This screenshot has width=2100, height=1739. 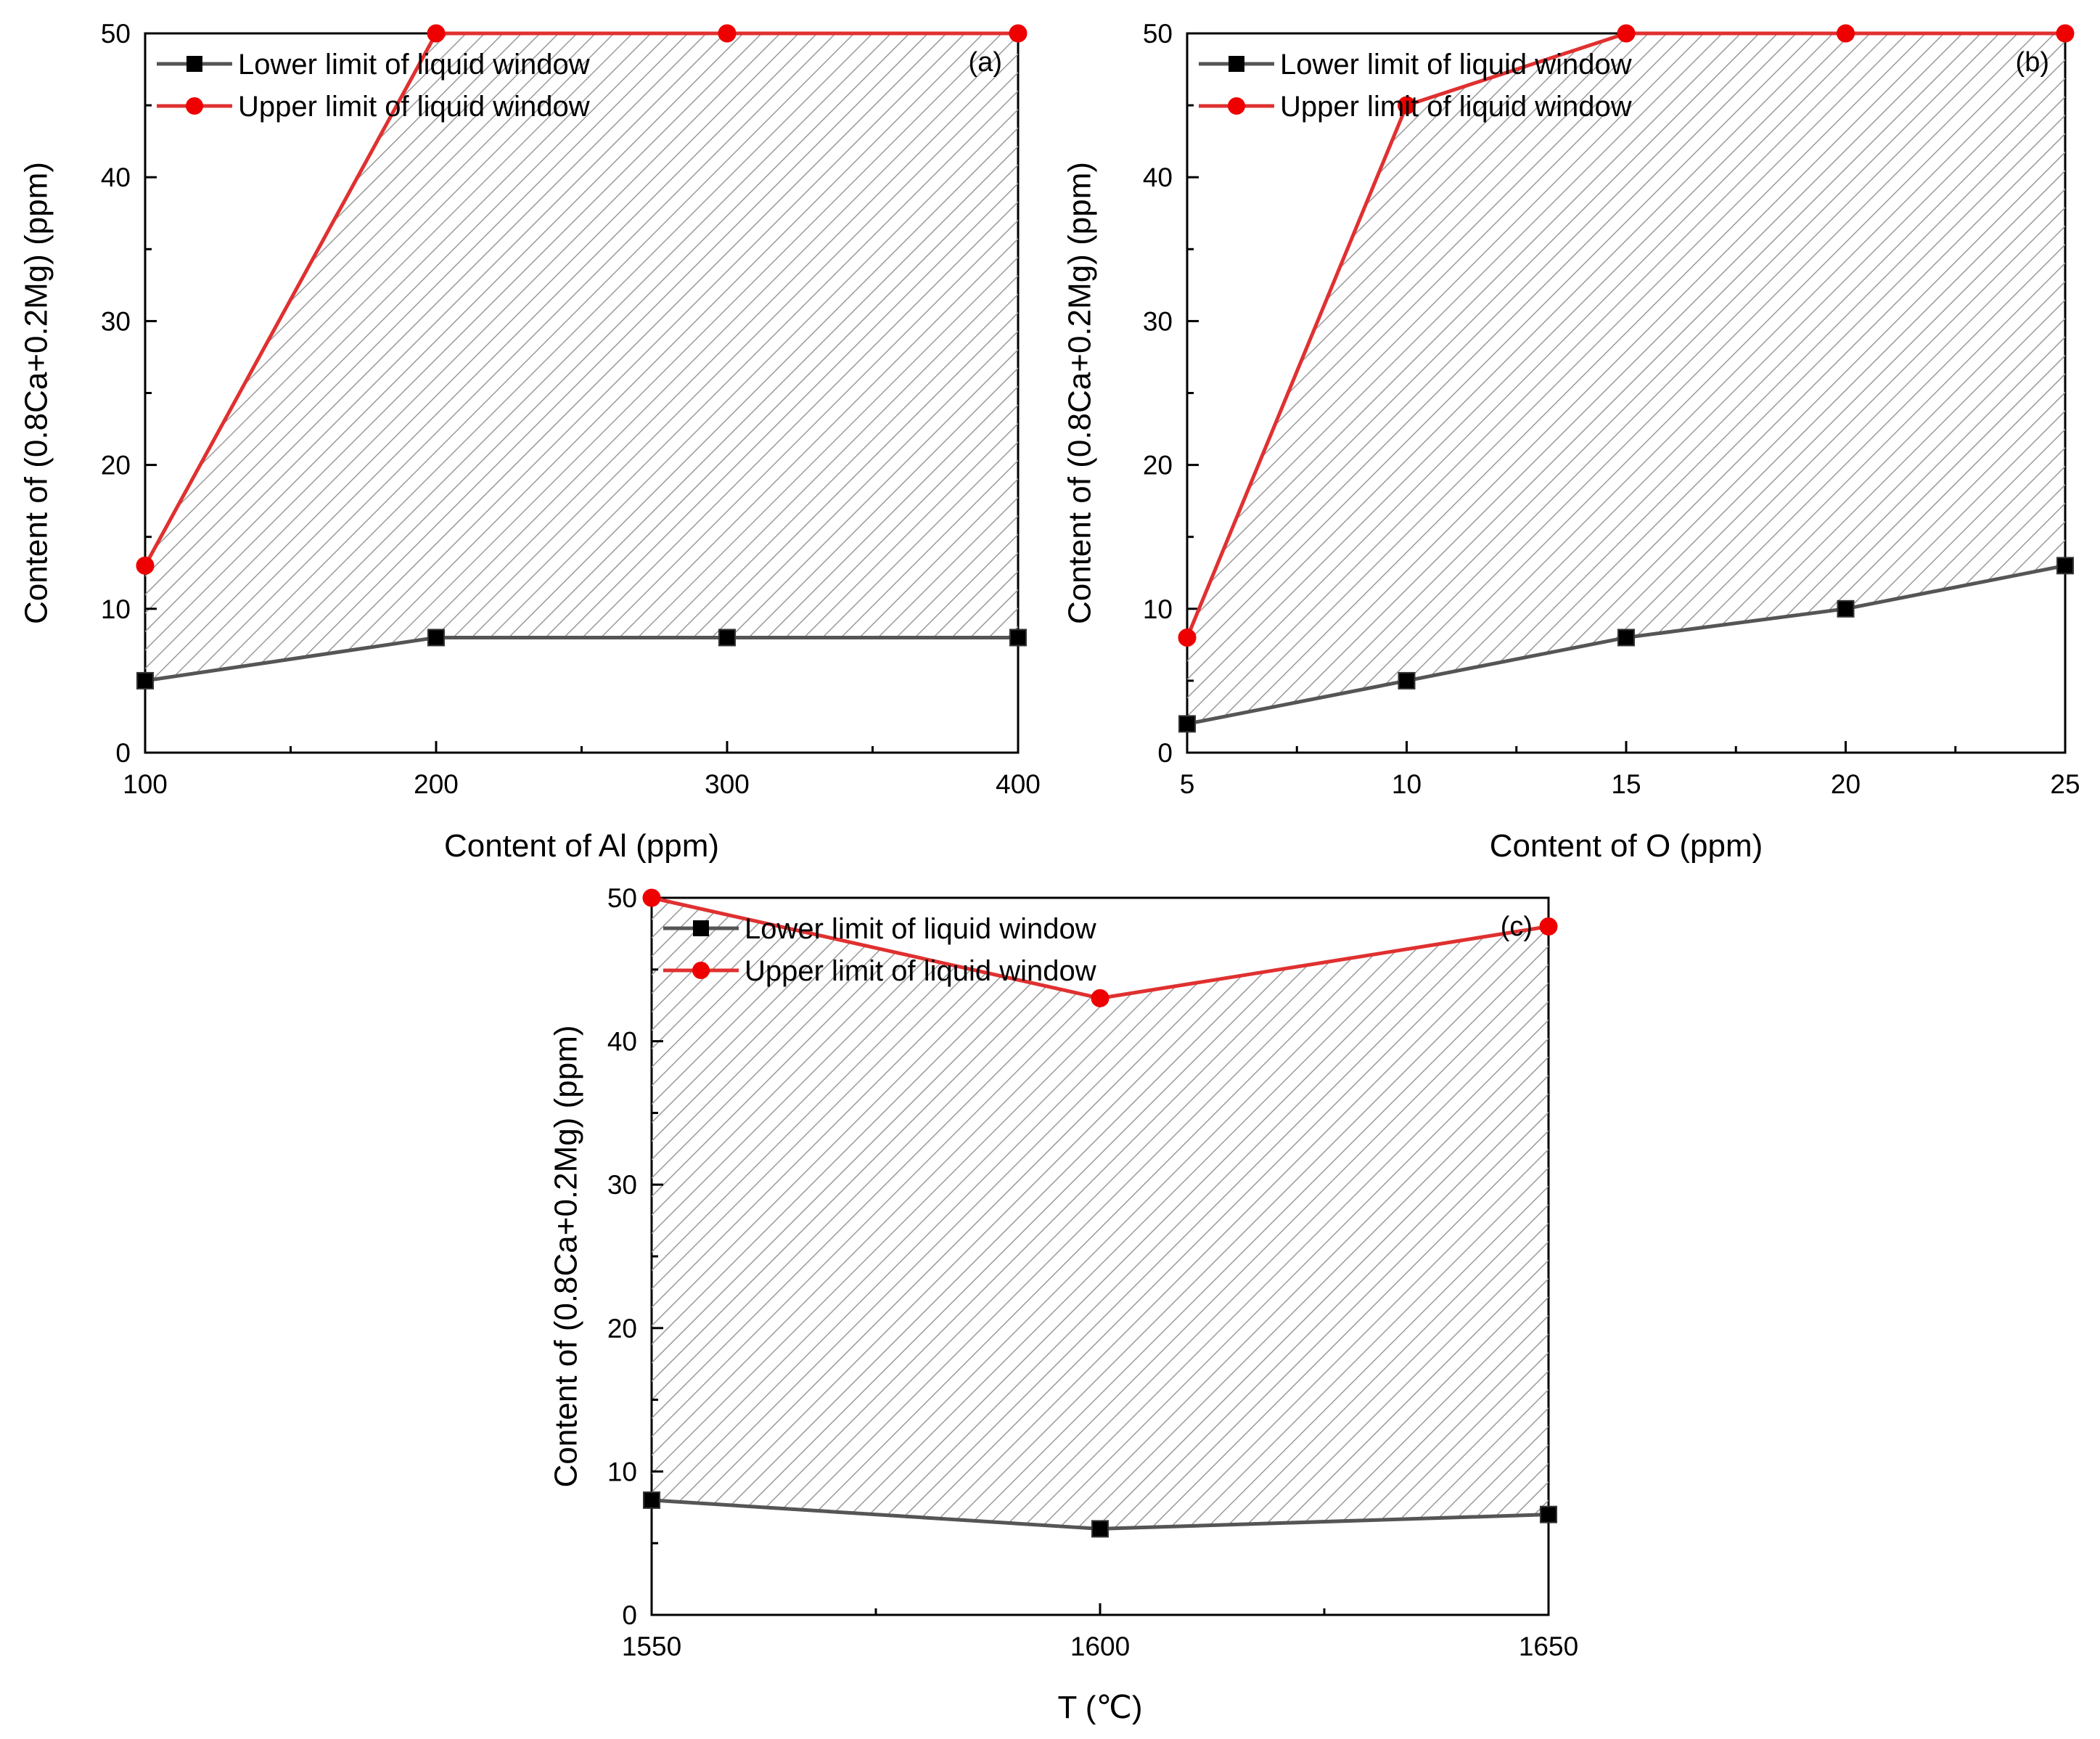 I want to click on x-tick-label: 1550, so click(x=651, y=1646).